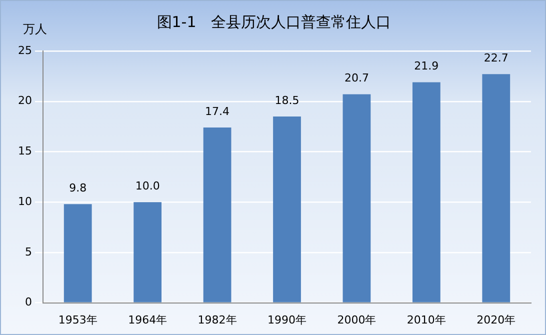  What do you see at coordinates (78, 319) in the screenshot?
I see `x-tick-label: 1953年` at bounding box center [78, 319].